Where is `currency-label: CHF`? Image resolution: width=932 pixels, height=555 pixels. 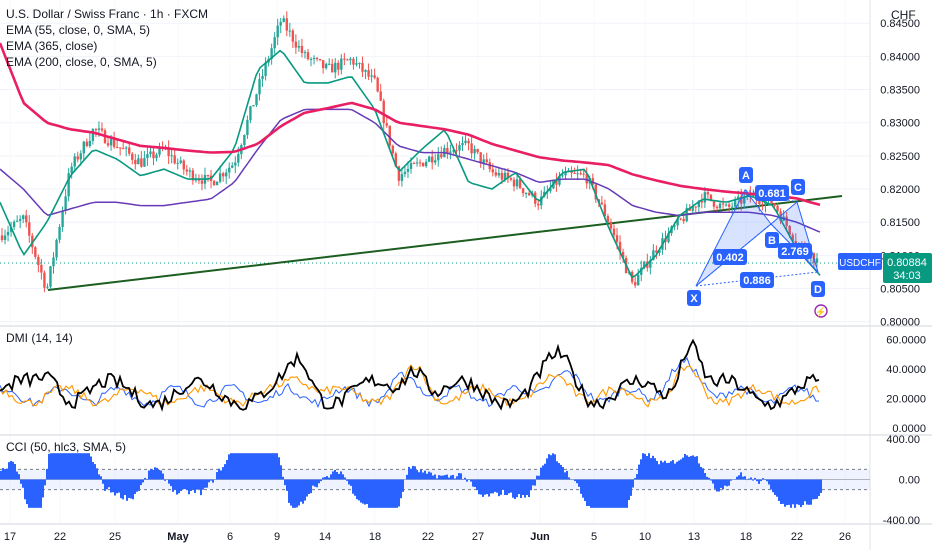 currency-label: CHF is located at coordinates (903, 15).